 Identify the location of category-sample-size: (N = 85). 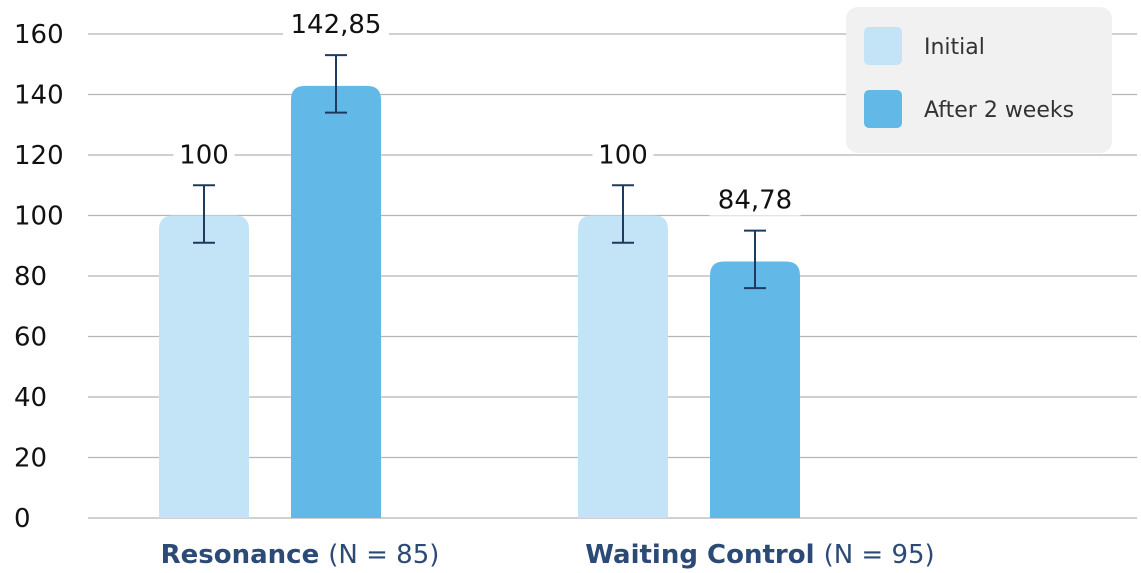
(383, 555).